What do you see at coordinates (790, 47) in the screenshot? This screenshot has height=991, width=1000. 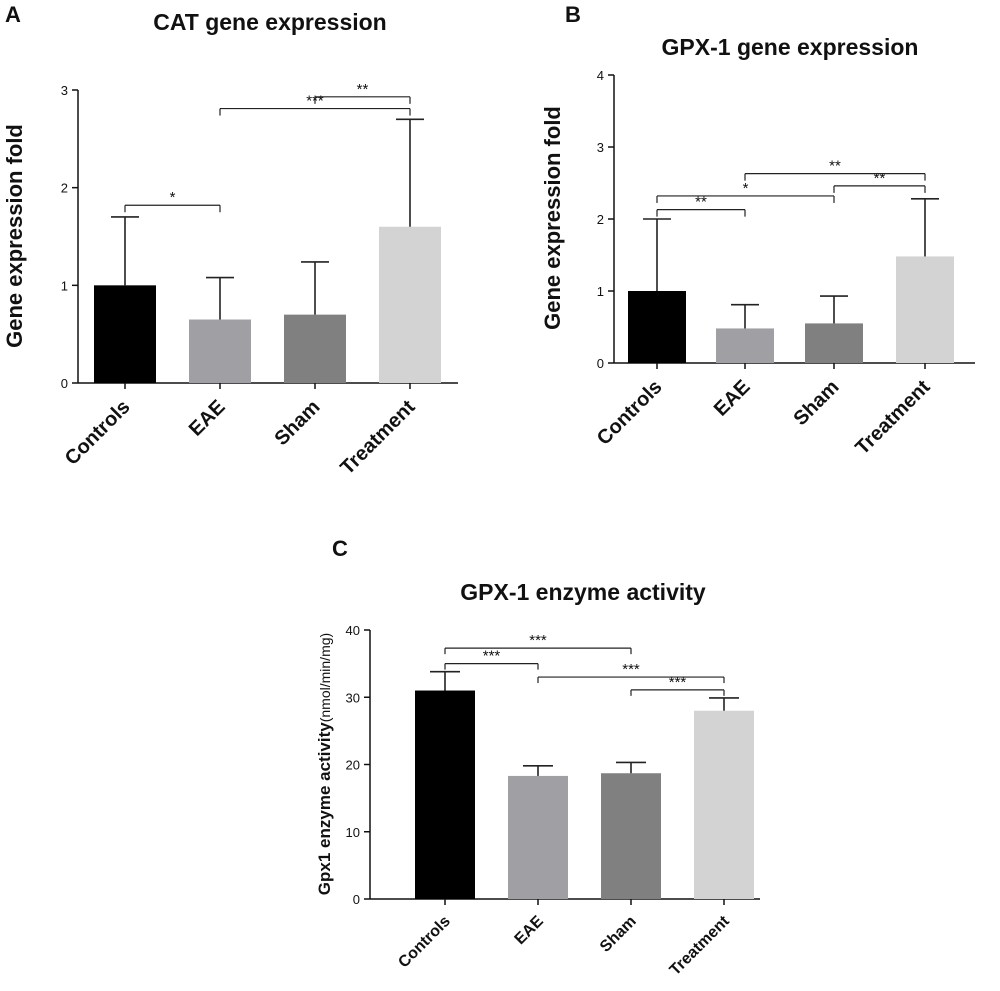 I see `chart-title: GPX-1 gene expression` at bounding box center [790, 47].